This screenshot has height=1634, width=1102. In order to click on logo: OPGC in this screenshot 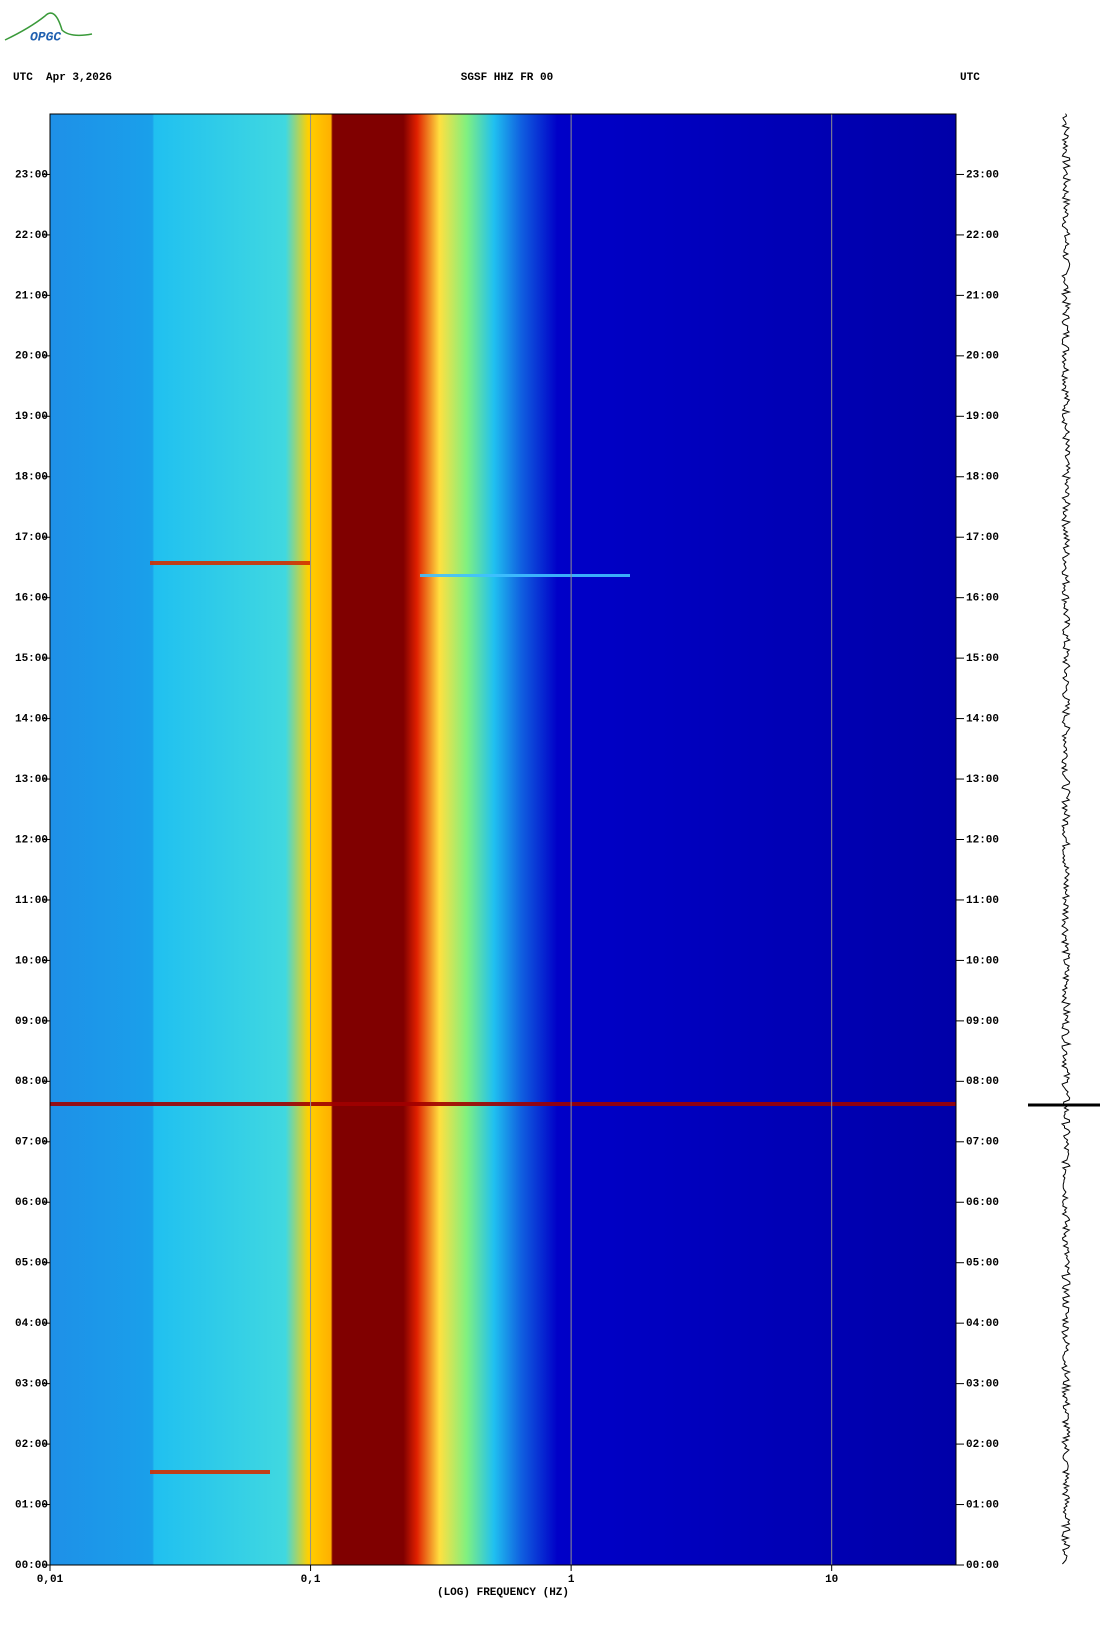, I will do `click(48, 28)`.